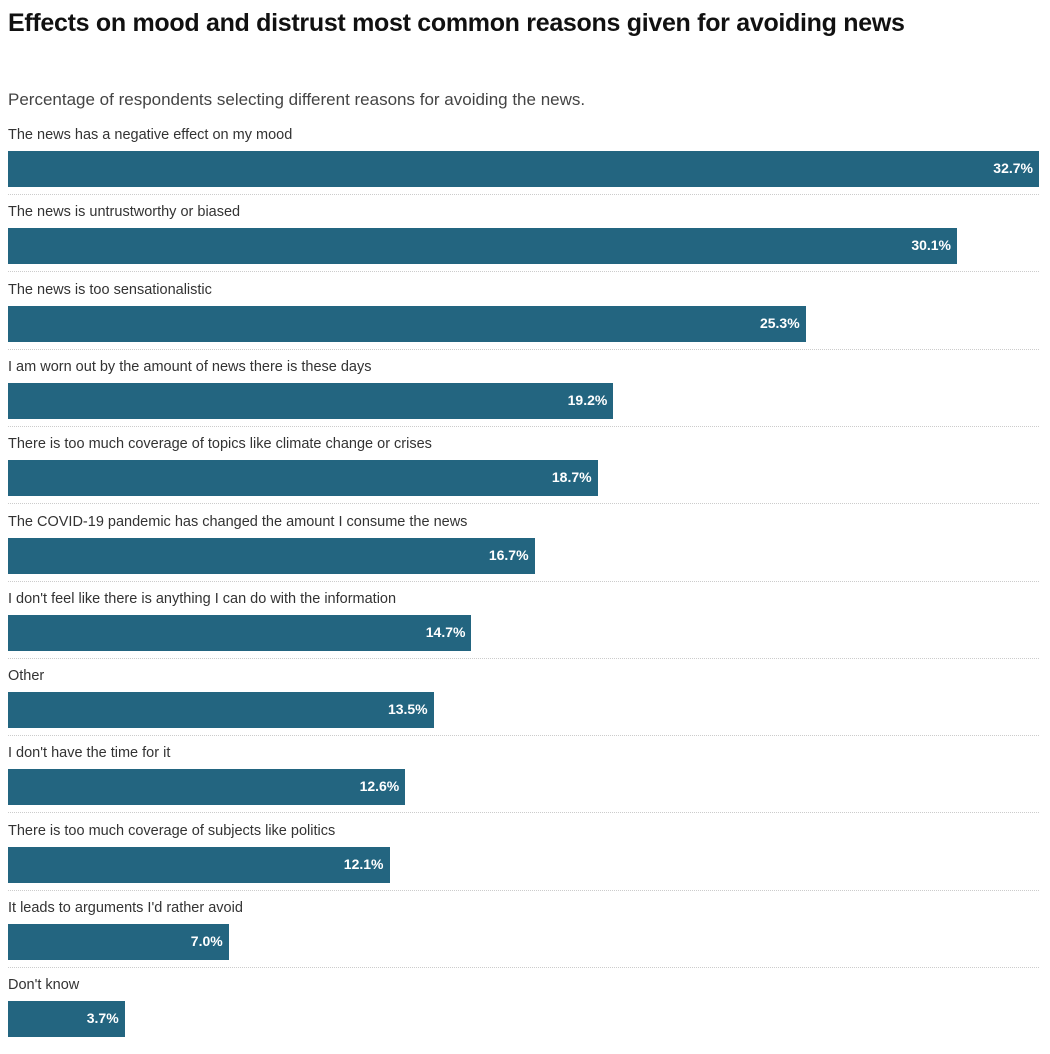  Describe the element at coordinates (483, 246) in the screenshot. I see `bar: 30.1%` at that location.